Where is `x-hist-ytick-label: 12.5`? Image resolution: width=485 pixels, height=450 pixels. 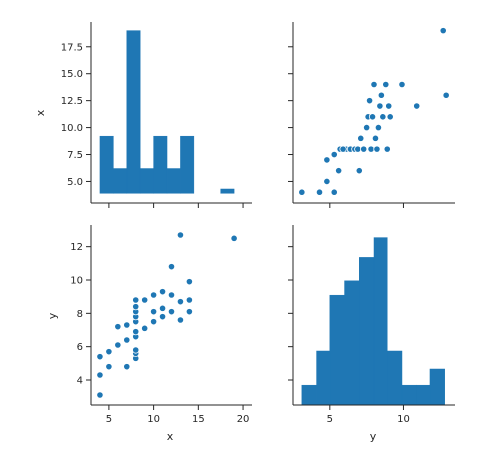
x-hist-ytick-label: 12.5 is located at coordinates (72, 101).